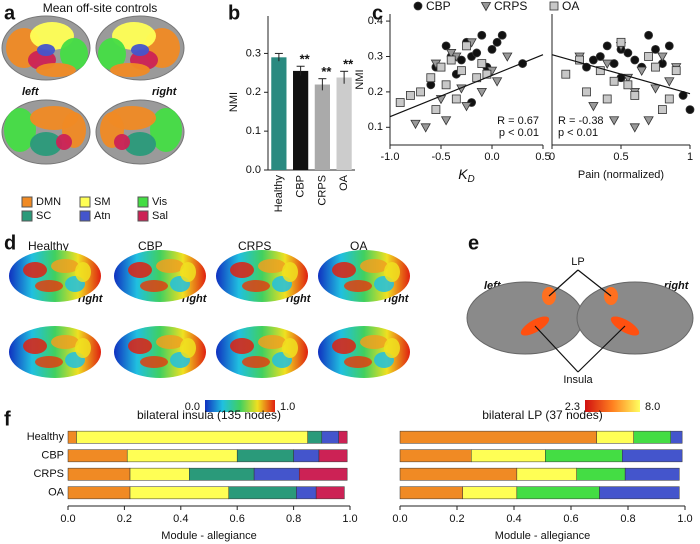 The image size is (700, 544). Describe the element at coordinates (627, 519) in the screenshot. I see `x-tick-label: 0.8` at that location.